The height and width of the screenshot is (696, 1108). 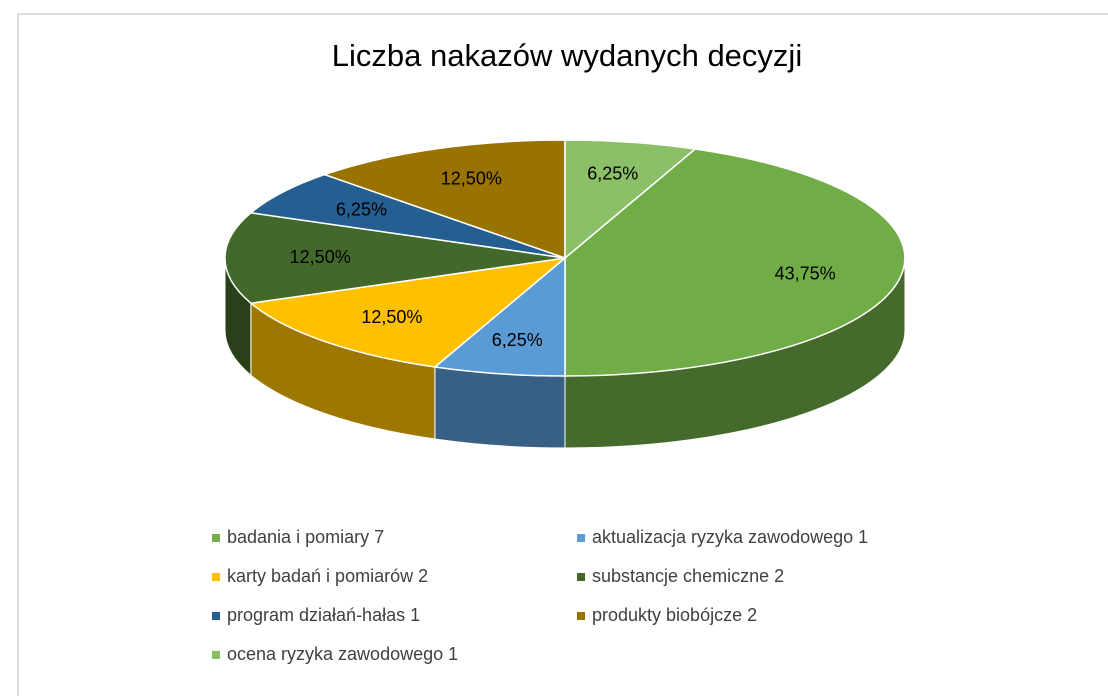 I want to click on legend-label: program działań-hałas 1, so click(x=323, y=615).